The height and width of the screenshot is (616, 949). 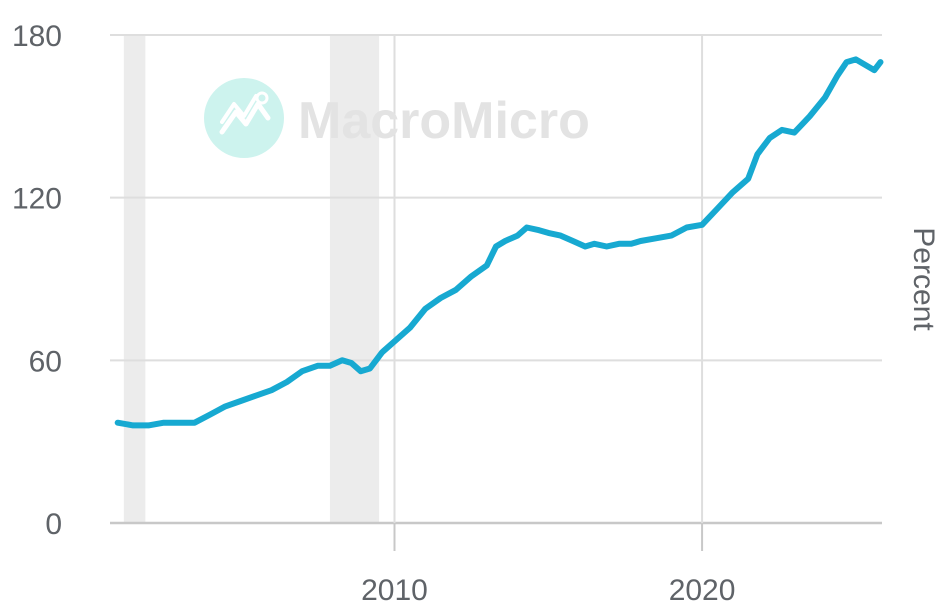 I want to click on x-tick-label: 2020, so click(x=702, y=590).